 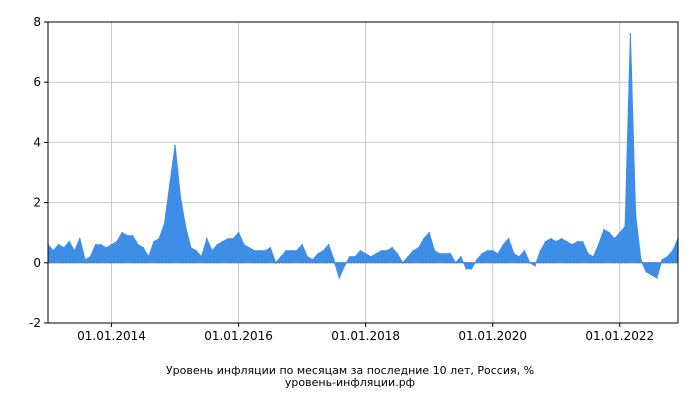 I want to click on chart-source: уровень-инфляции.рф, so click(x=350, y=382).